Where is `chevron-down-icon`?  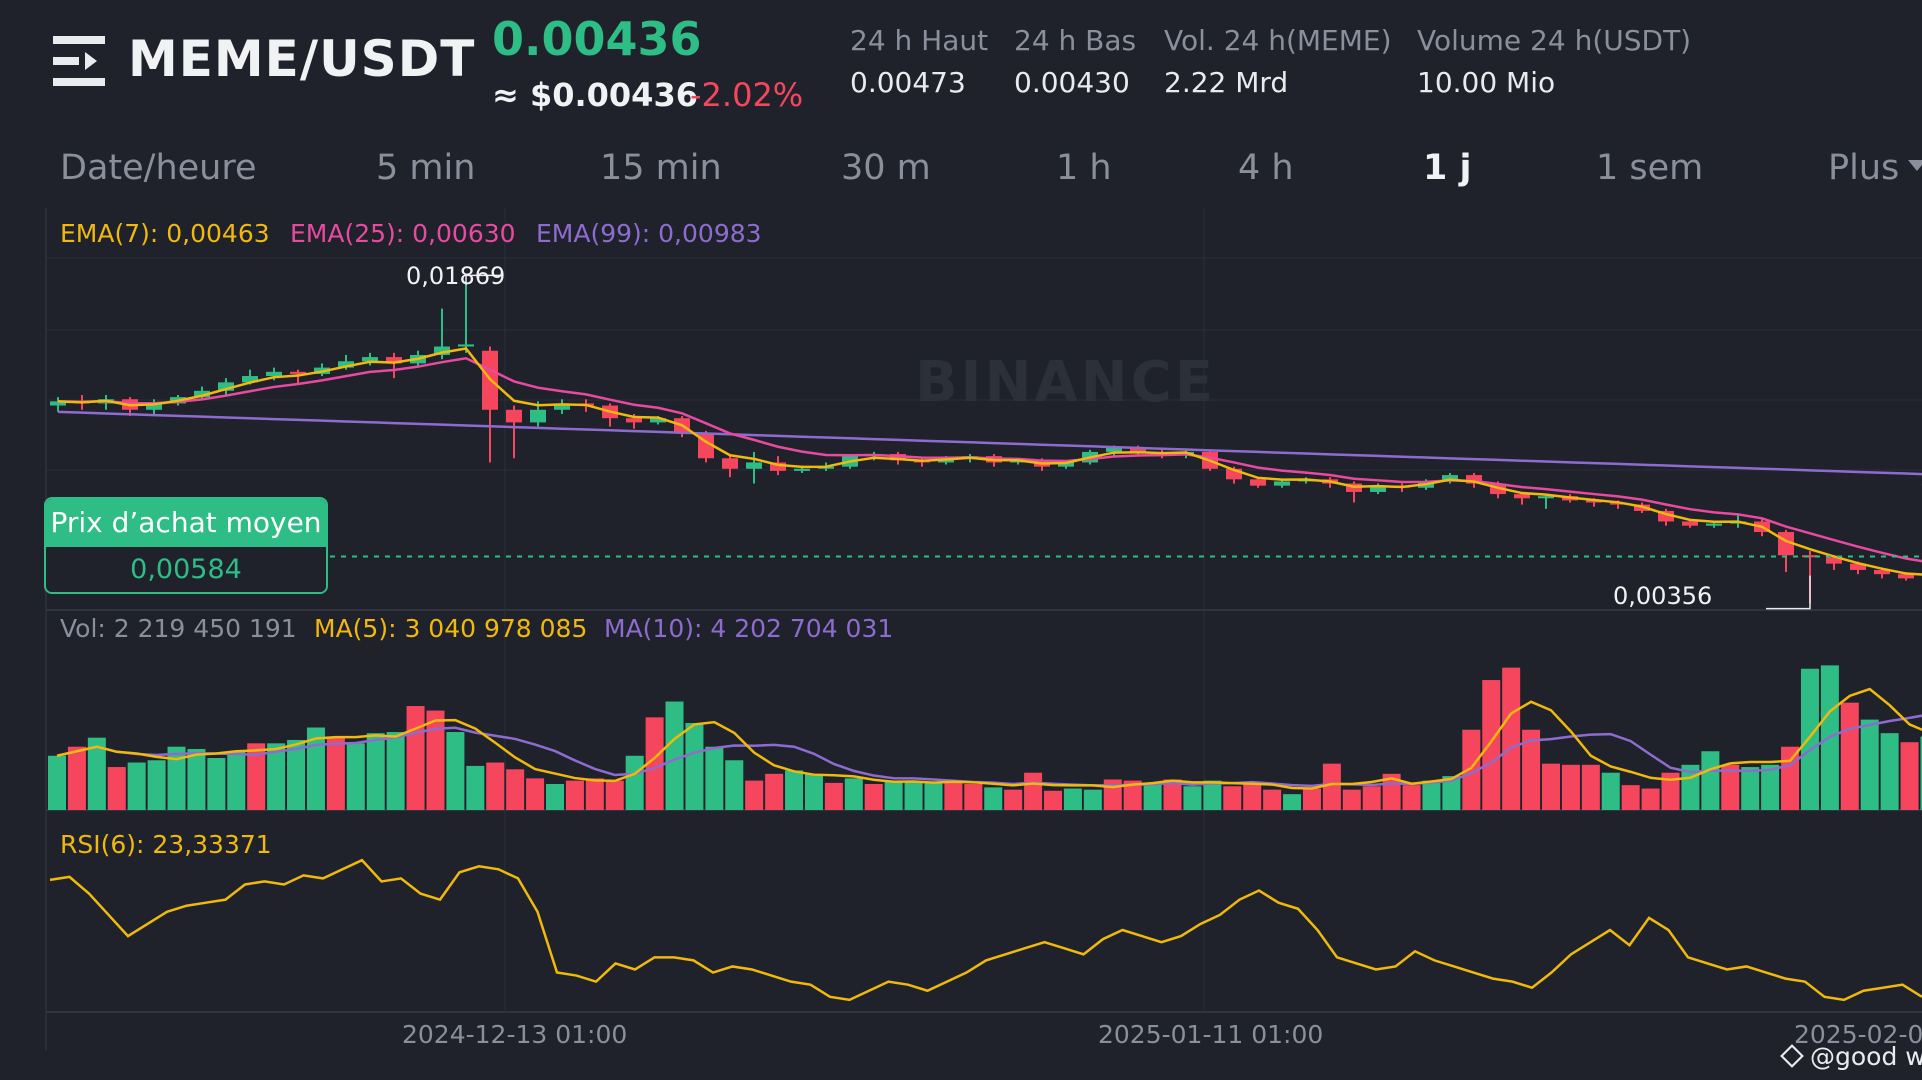
chevron-down-icon is located at coordinates (1915, 165).